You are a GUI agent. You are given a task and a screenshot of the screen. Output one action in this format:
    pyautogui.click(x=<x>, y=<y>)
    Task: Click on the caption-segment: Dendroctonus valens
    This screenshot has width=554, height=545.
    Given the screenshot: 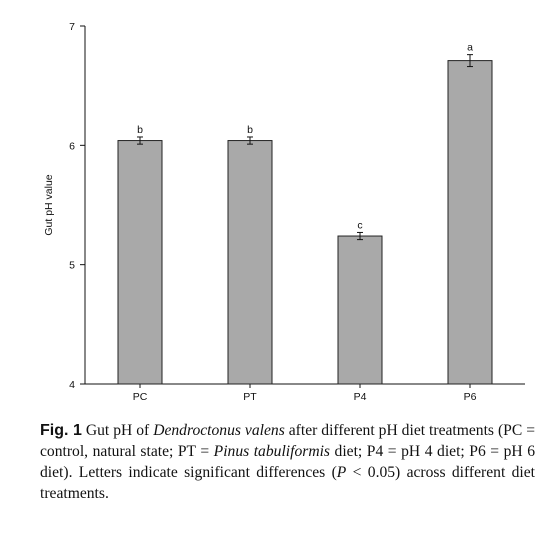 What is the action you would take?
    pyautogui.click(x=219, y=430)
    